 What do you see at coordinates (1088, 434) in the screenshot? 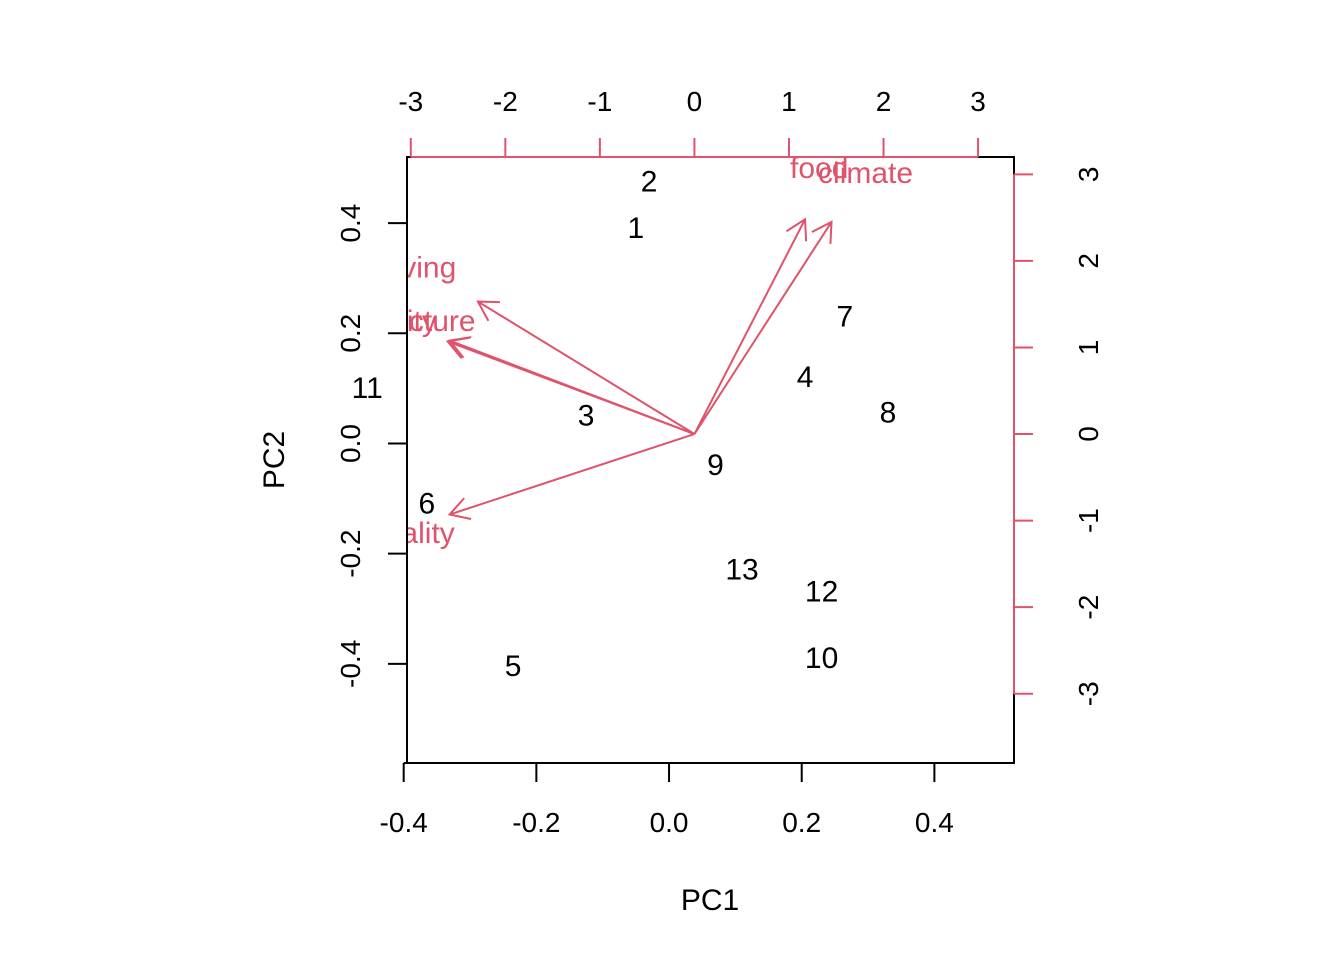
I see `right-tick-label: 0` at bounding box center [1088, 434].